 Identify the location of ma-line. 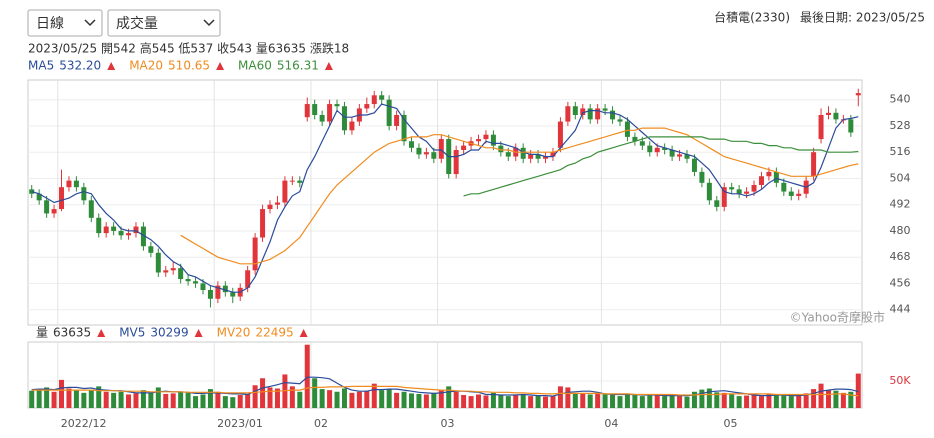
(661, 166).